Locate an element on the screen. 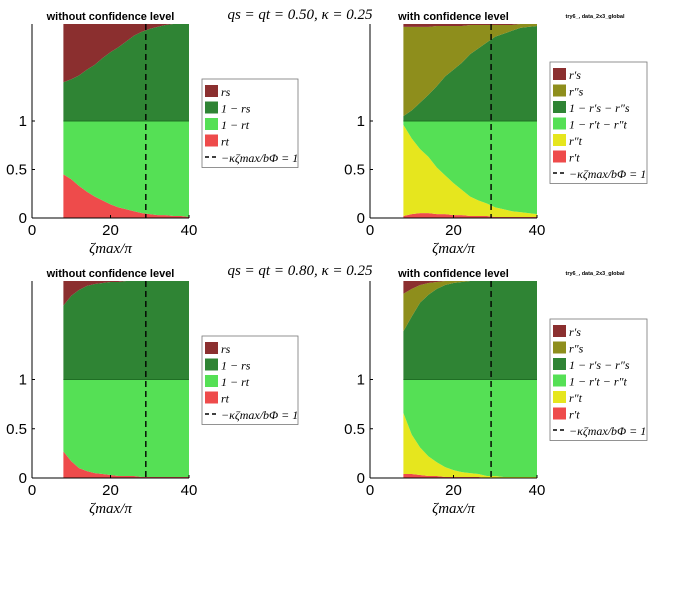 This screenshot has width=674, height=597. area-rs_p is located at coordinates (470, 25).